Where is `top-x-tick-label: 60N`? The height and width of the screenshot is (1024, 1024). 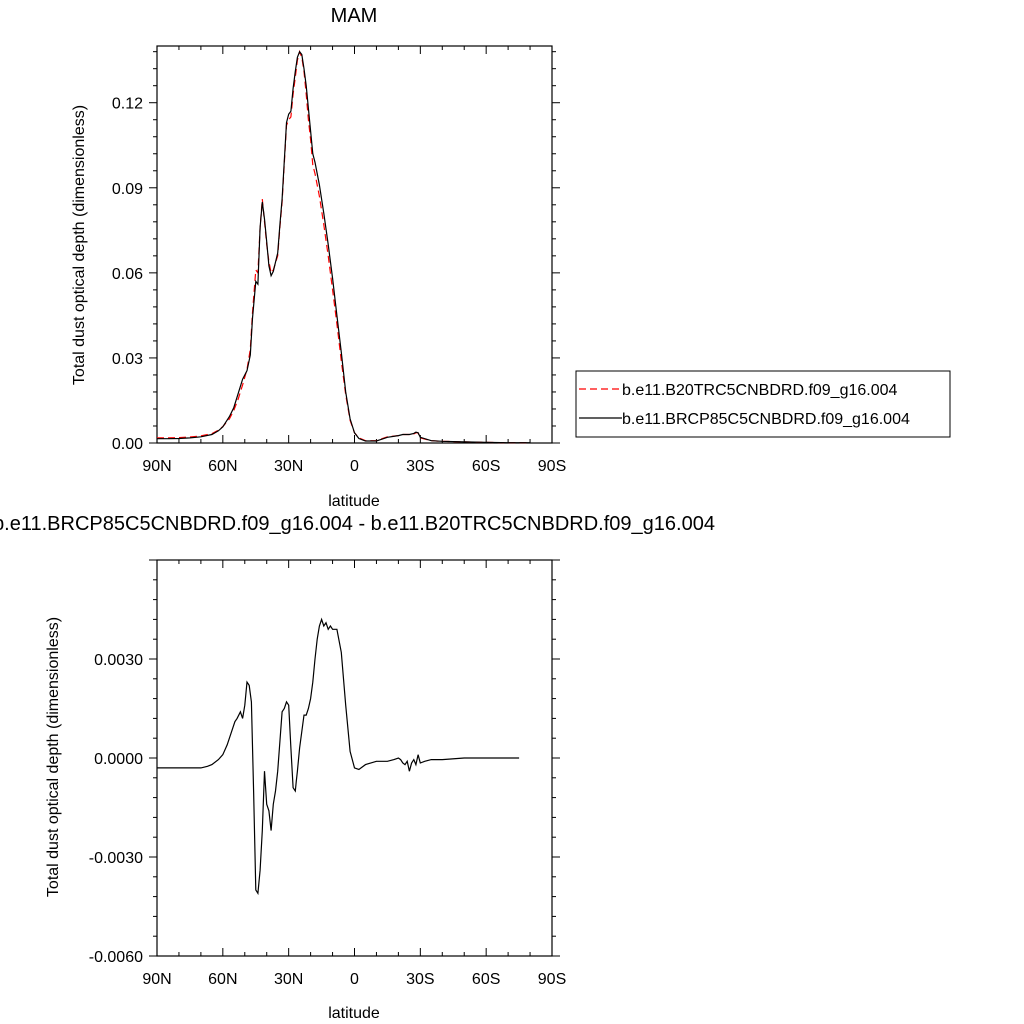 top-x-tick-label: 60N is located at coordinates (222, 466).